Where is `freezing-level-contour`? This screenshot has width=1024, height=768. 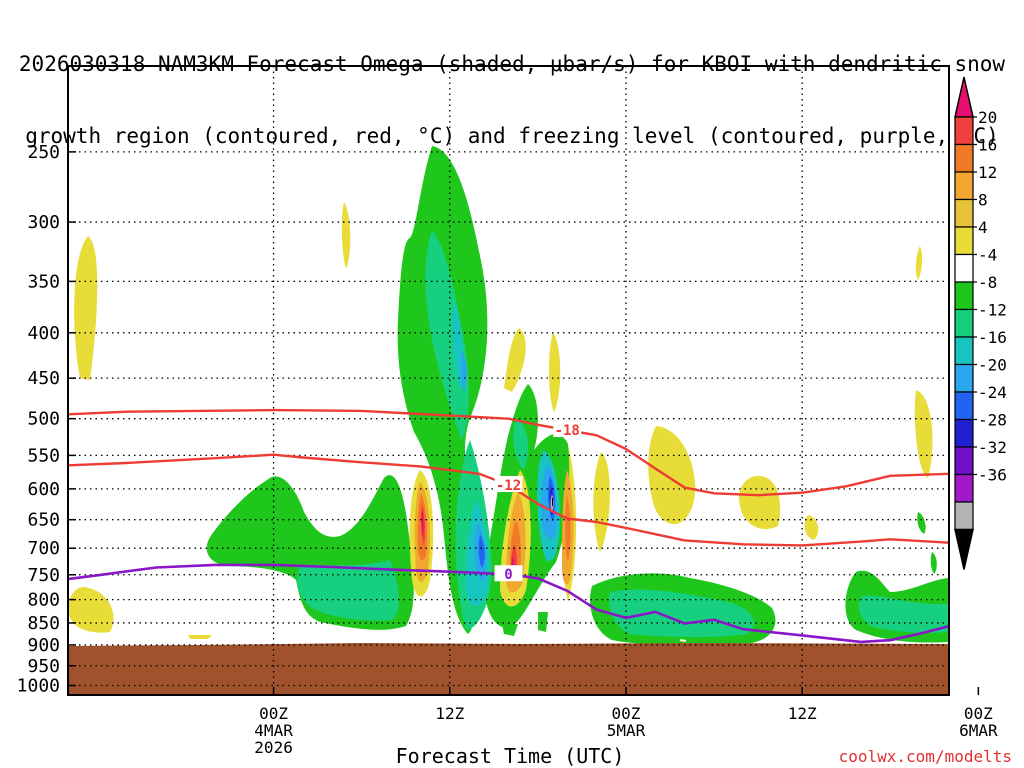 freezing-level-contour is located at coordinates (508, 603).